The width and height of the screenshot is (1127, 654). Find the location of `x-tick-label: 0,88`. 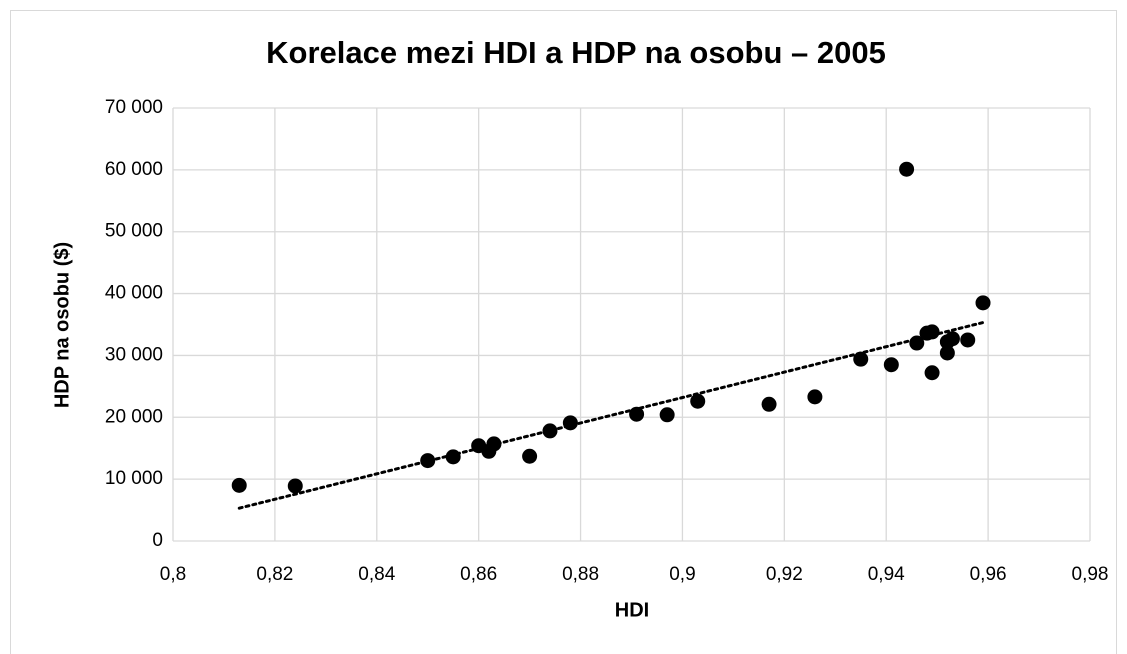

x-tick-label: 0,88 is located at coordinates (580, 574).